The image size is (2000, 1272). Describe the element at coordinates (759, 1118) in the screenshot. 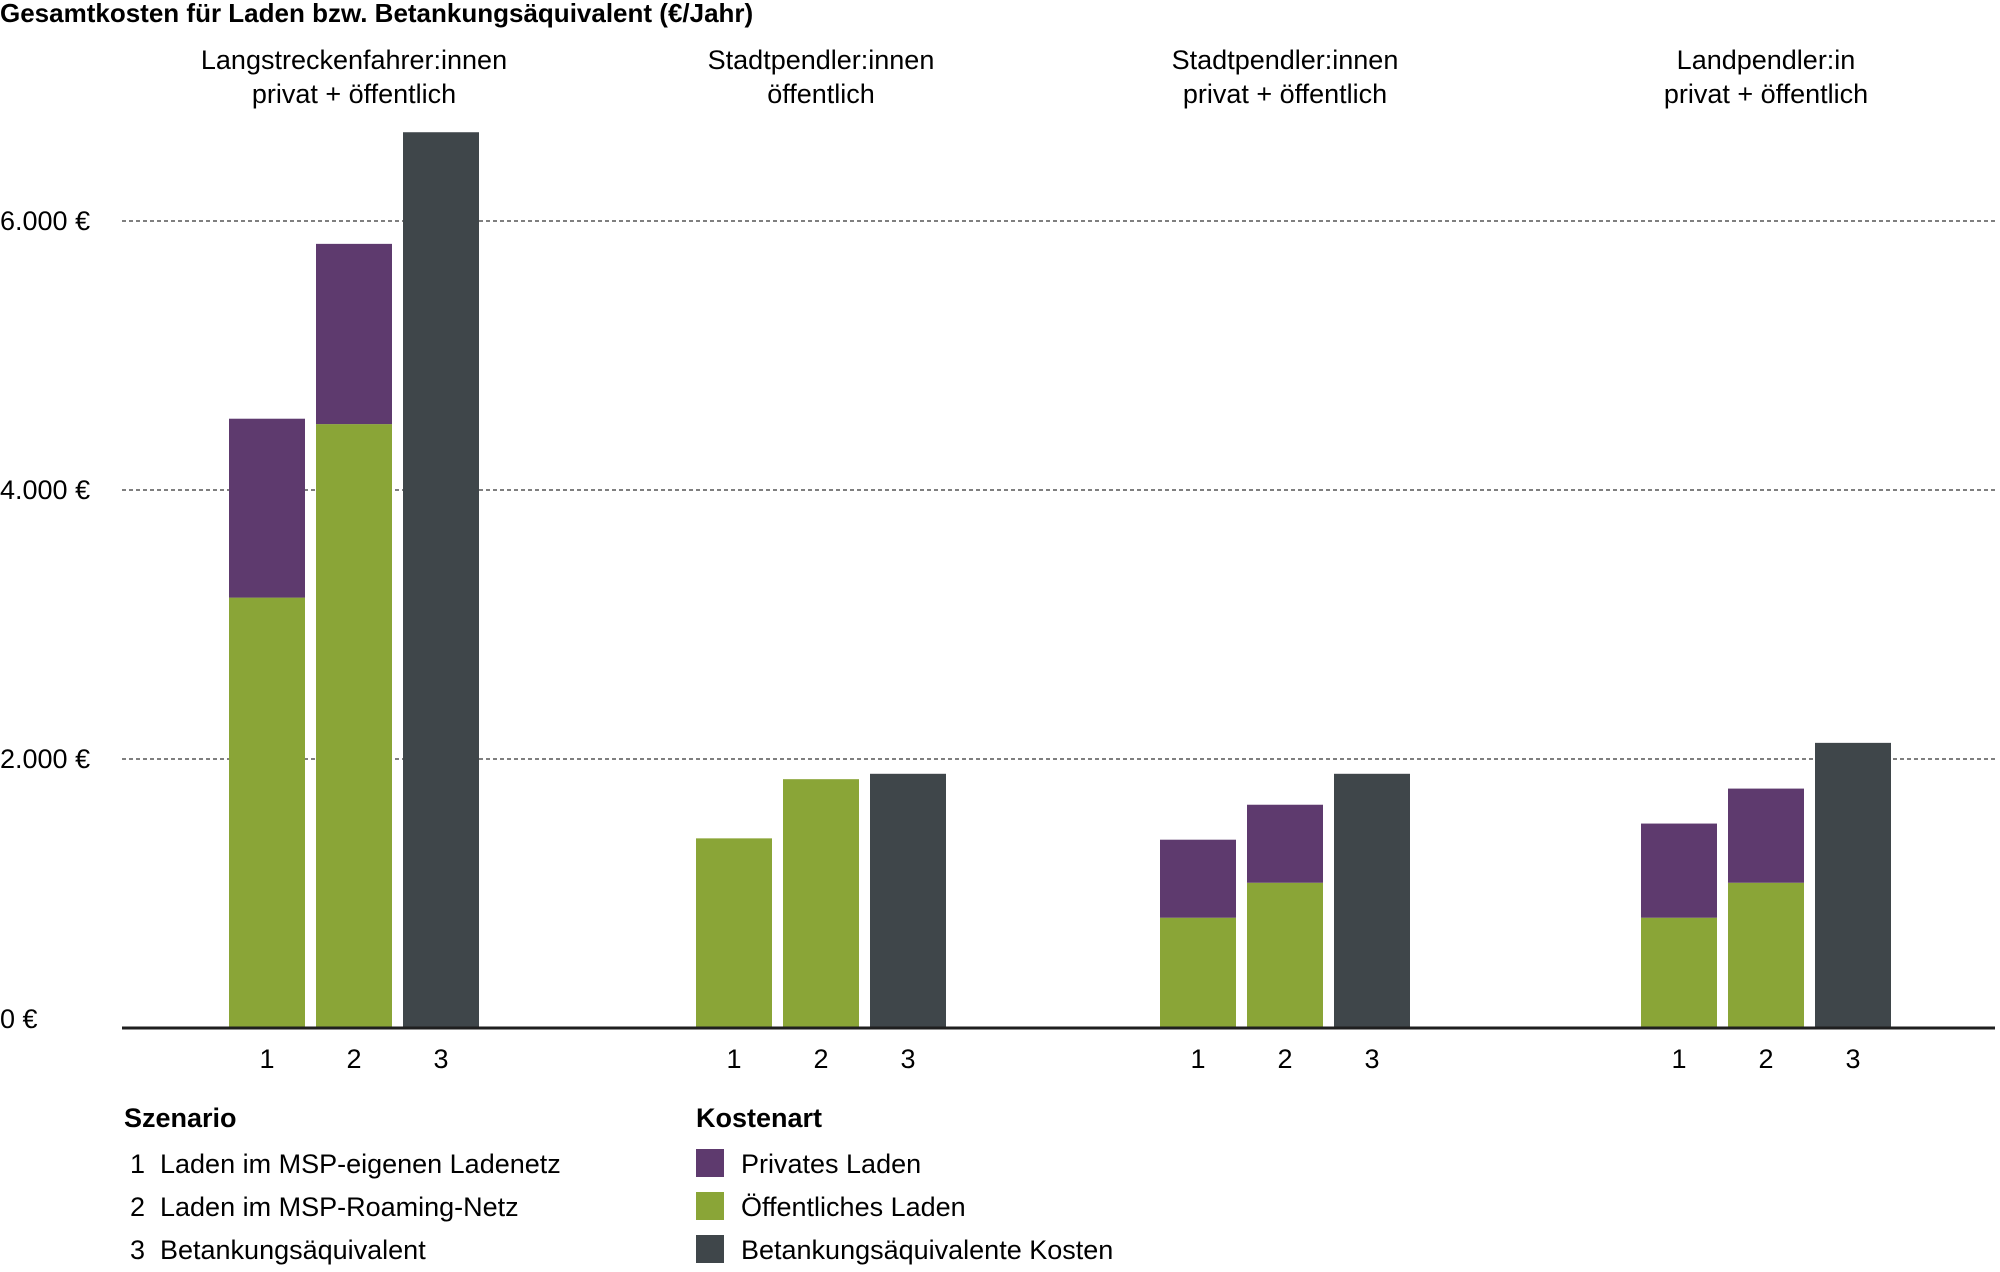

I see `legend-costs-title: Kostenart` at that location.